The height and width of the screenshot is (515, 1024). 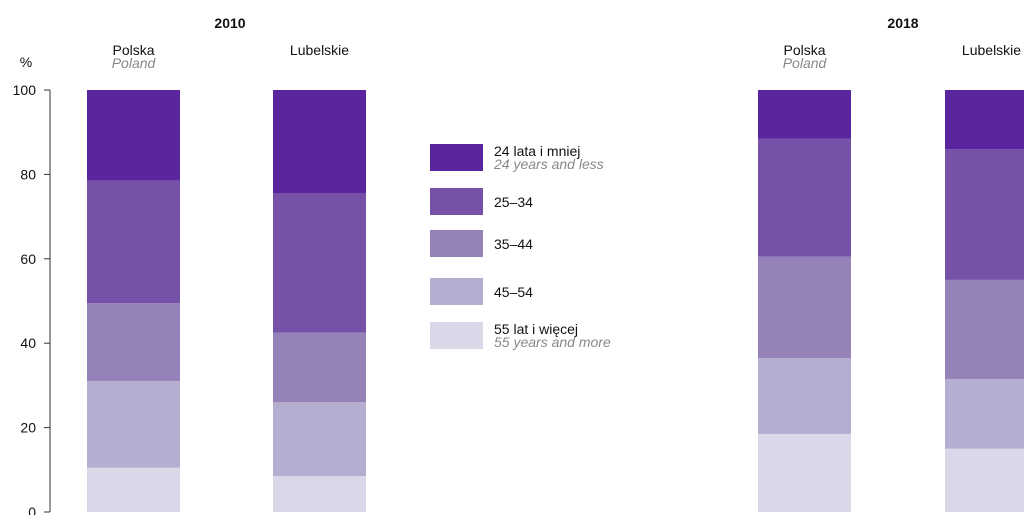 I want to click on y-tick-label: 100, so click(x=25, y=90).